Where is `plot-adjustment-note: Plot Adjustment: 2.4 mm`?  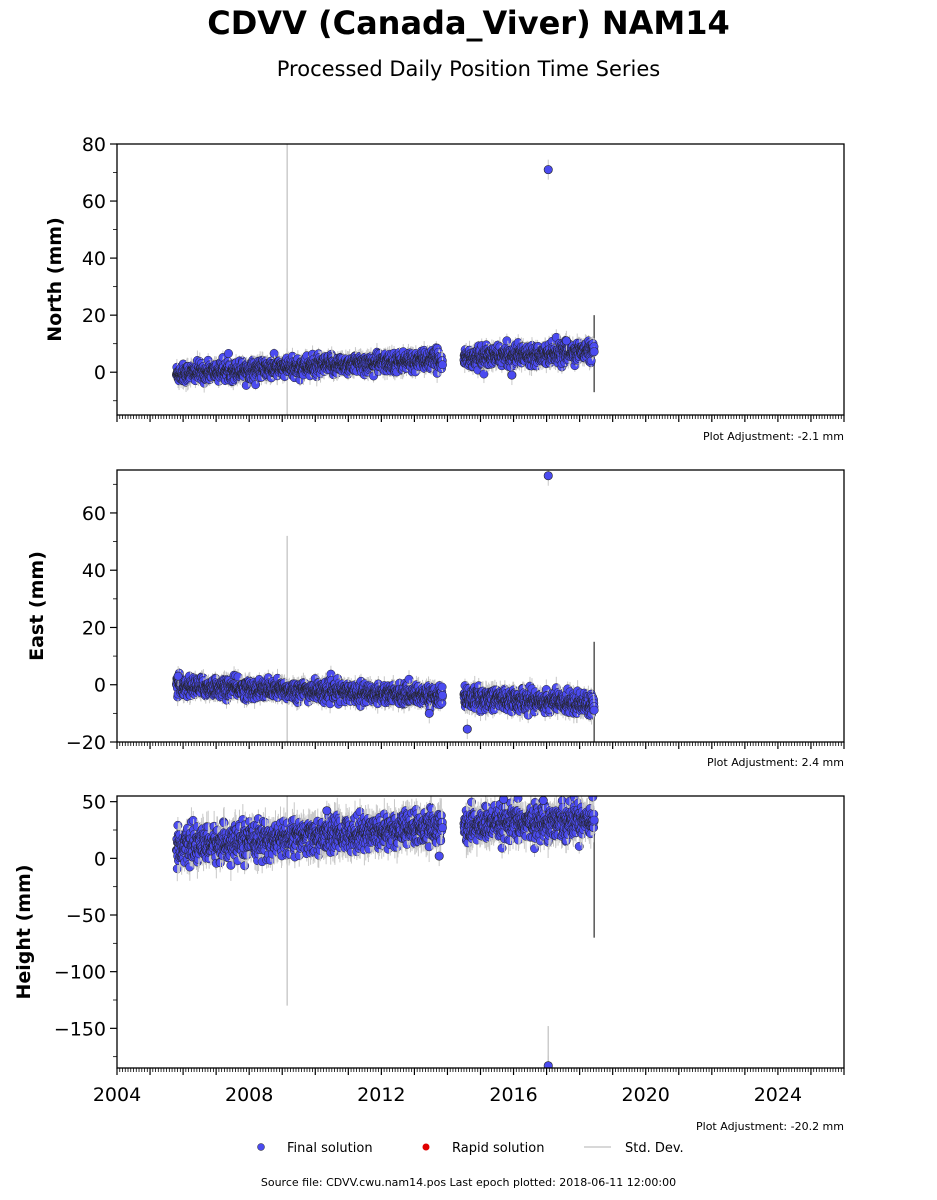
plot-adjustment-note: Plot Adjustment: 2.4 mm is located at coordinates (775, 762).